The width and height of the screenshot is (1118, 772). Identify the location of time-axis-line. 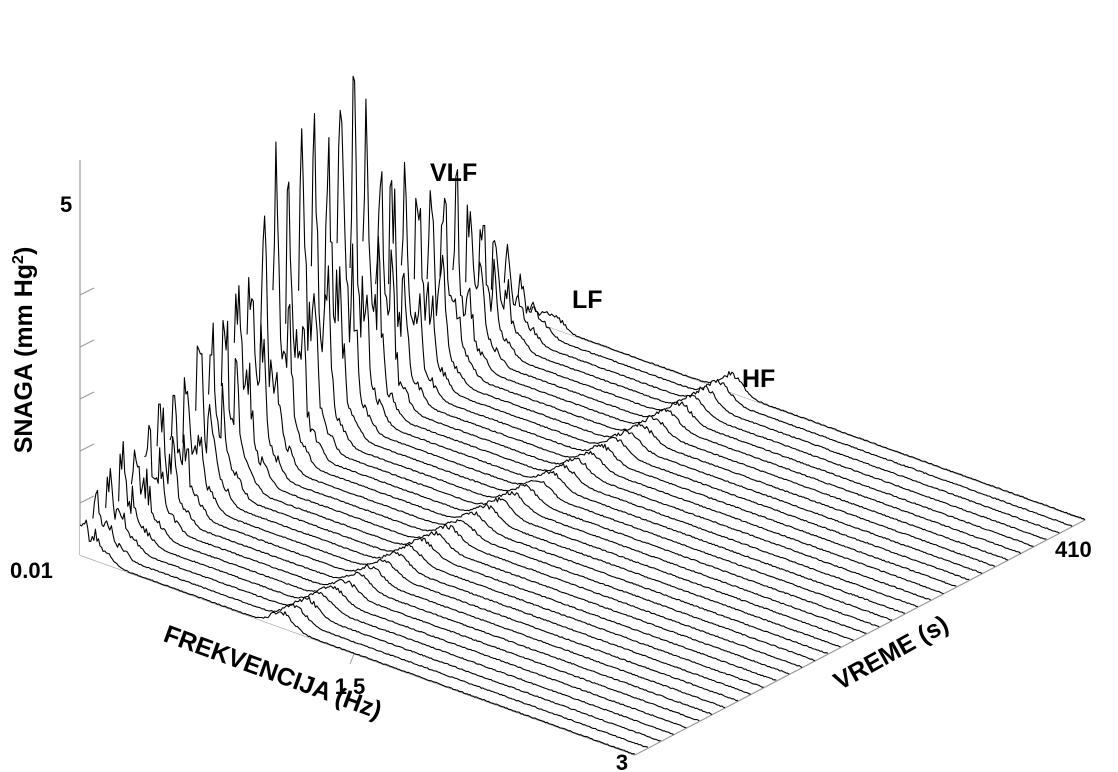
(860, 637).